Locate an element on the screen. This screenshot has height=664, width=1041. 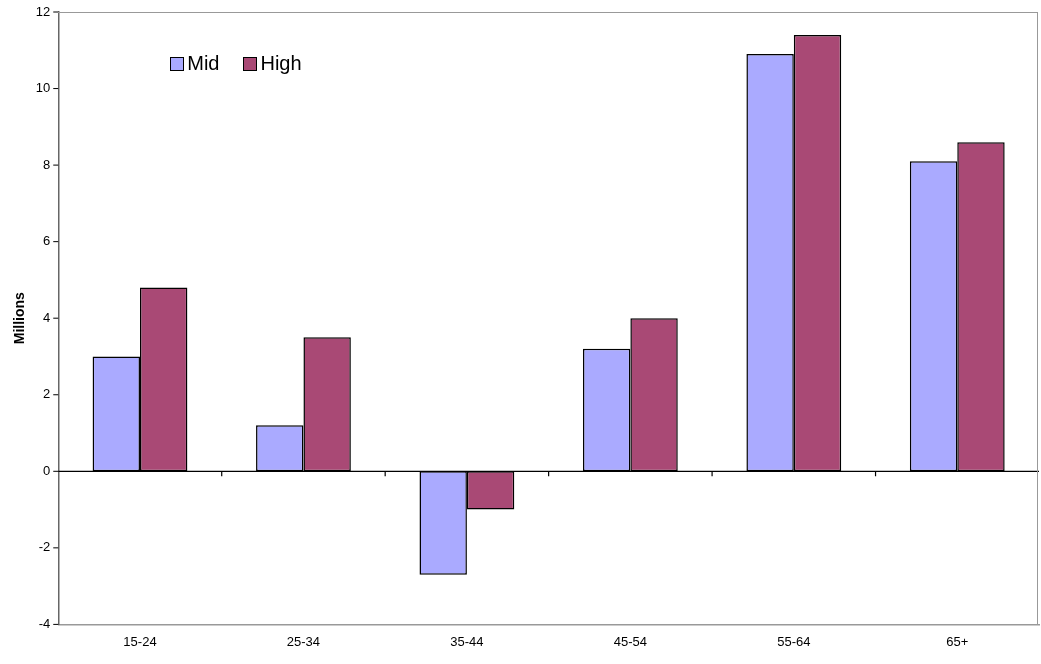
y-tick-label: 6 is located at coordinates (47, 241).